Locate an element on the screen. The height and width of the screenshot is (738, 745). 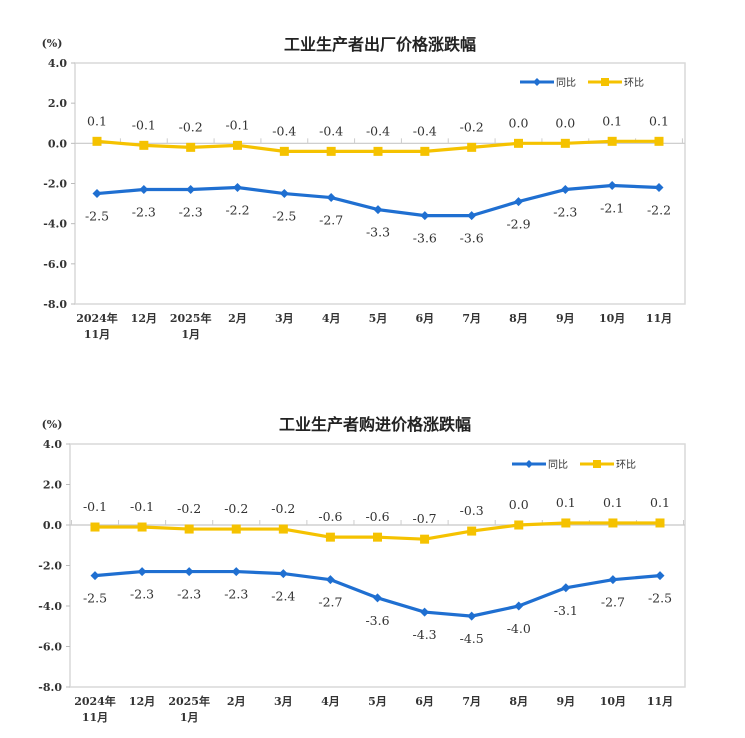
x-tick-label-line: 8月 is located at coordinates (518, 701).